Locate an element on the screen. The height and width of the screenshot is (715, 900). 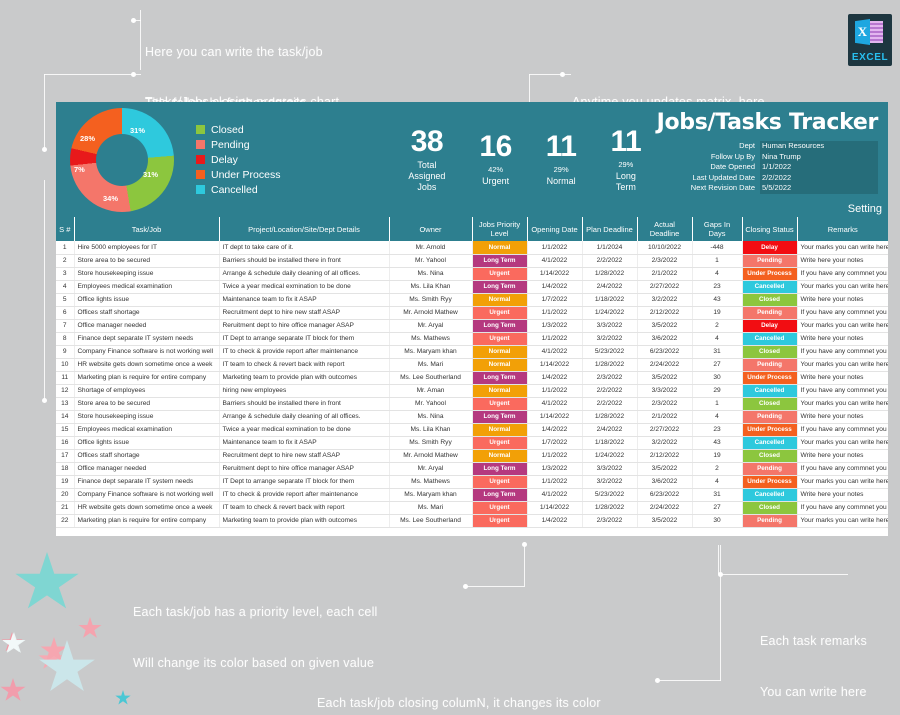
row-id: 20 is located at coordinates (65, 495).